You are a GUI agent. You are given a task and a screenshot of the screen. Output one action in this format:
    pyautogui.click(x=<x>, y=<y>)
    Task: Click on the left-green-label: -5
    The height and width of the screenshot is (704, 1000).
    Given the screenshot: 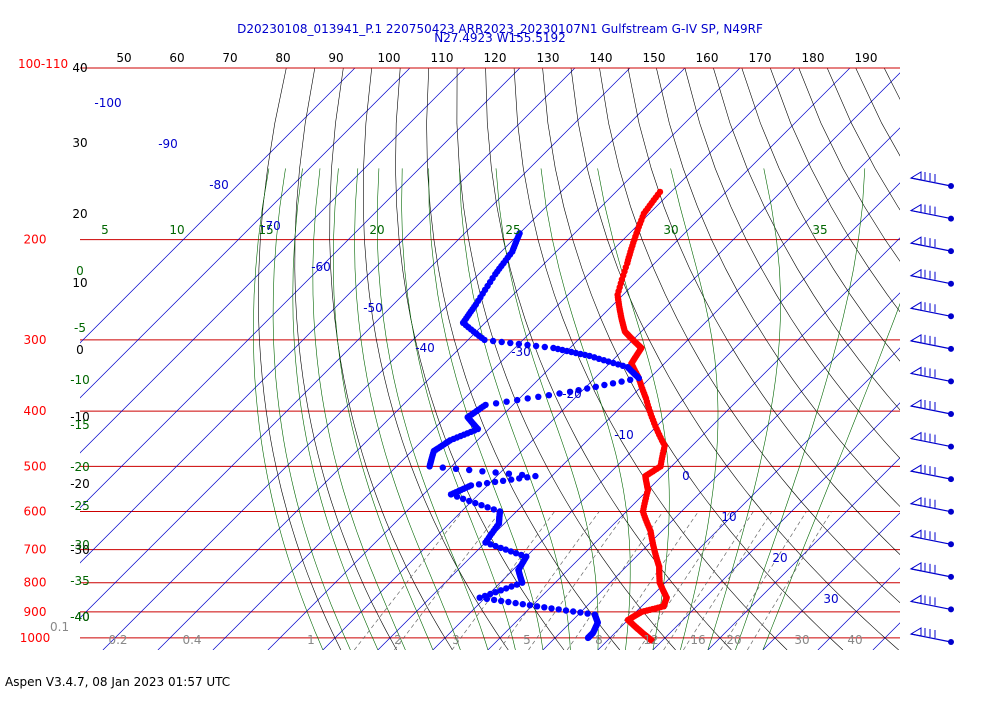 What is the action you would take?
    pyautogui.click(x=80, y=328)
    